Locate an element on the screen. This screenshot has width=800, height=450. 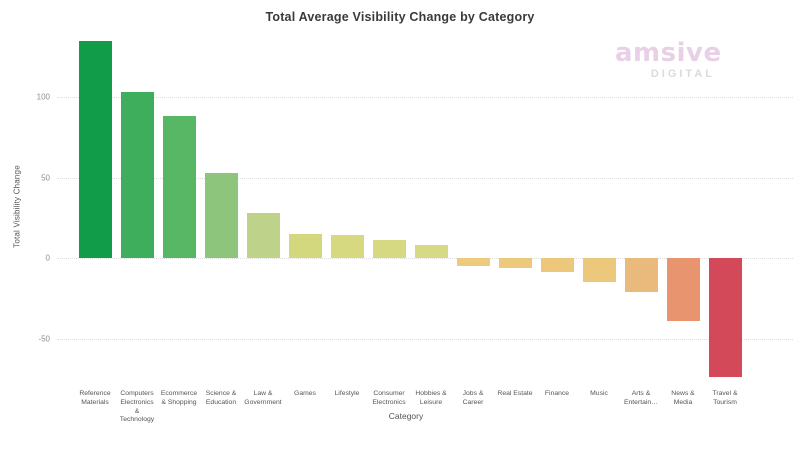
x-tick-label: Music is located at coordinates (599, 393).